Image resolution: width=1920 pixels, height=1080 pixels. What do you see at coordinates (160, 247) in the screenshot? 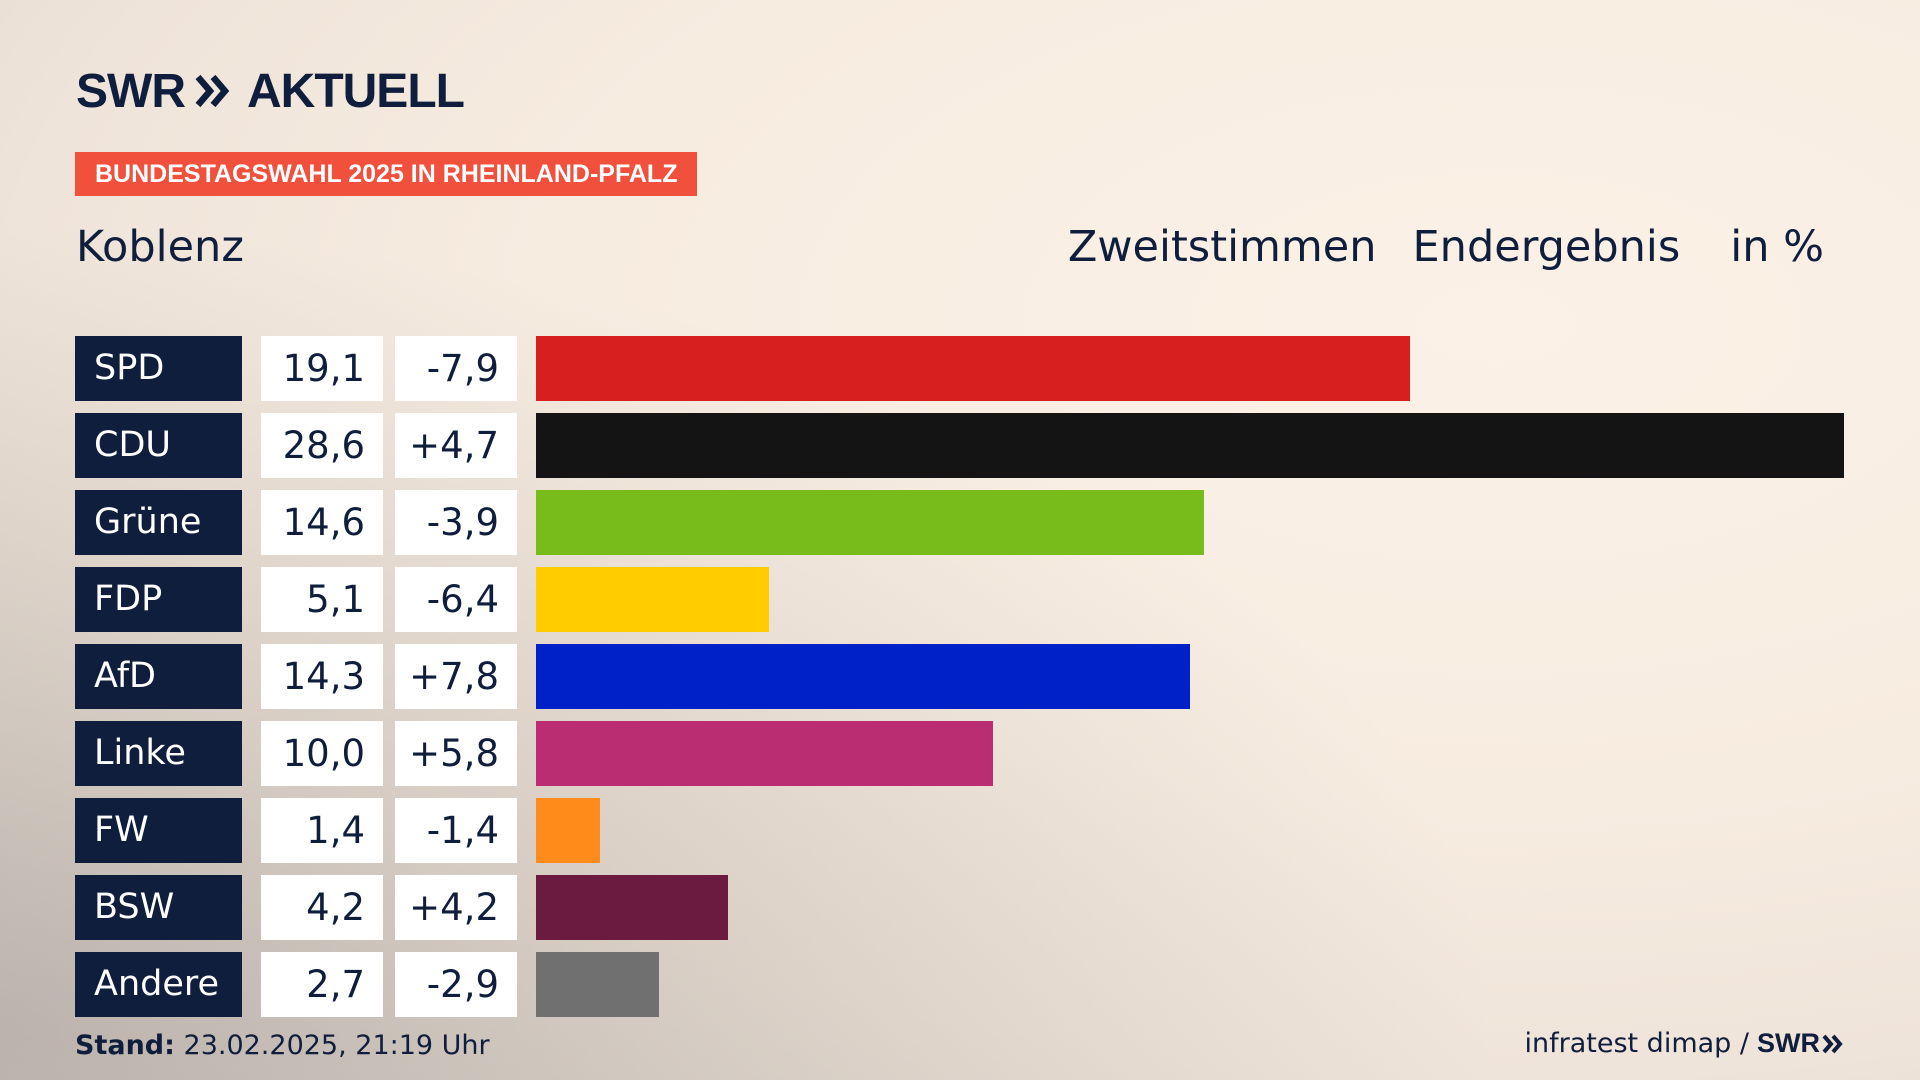
I see `region-title: Koblenz` at bounding box center [160, 247].